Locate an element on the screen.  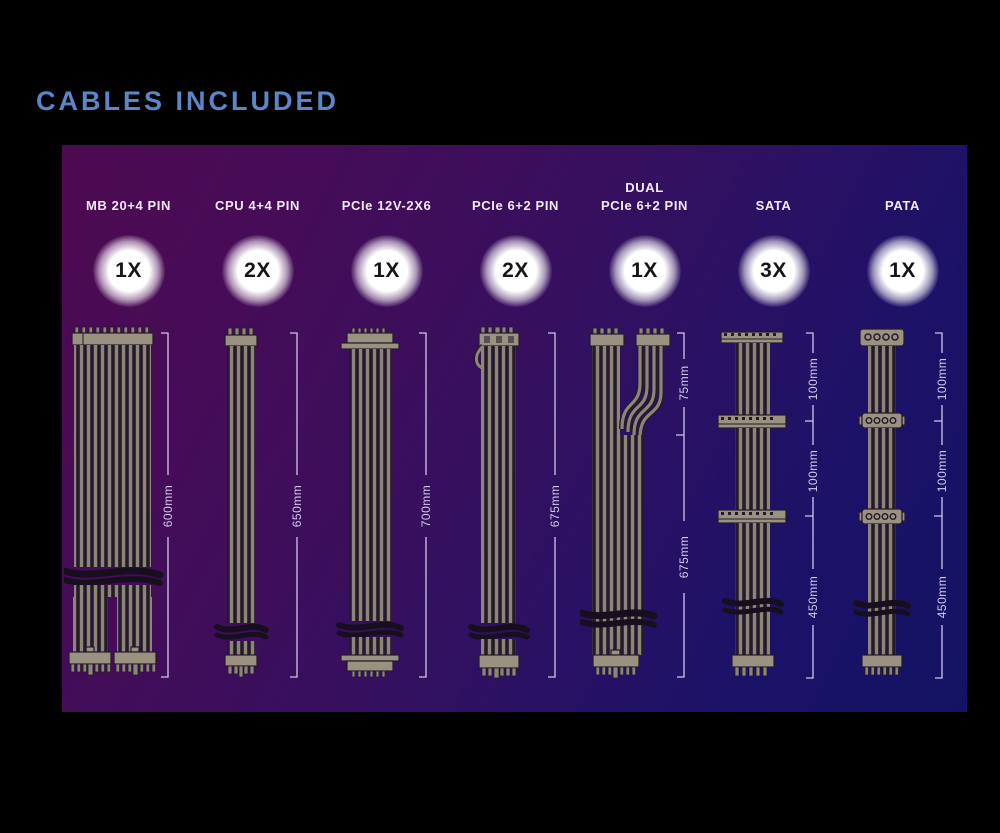
cable-name-label: SATA is located at coordinates (774, 195).